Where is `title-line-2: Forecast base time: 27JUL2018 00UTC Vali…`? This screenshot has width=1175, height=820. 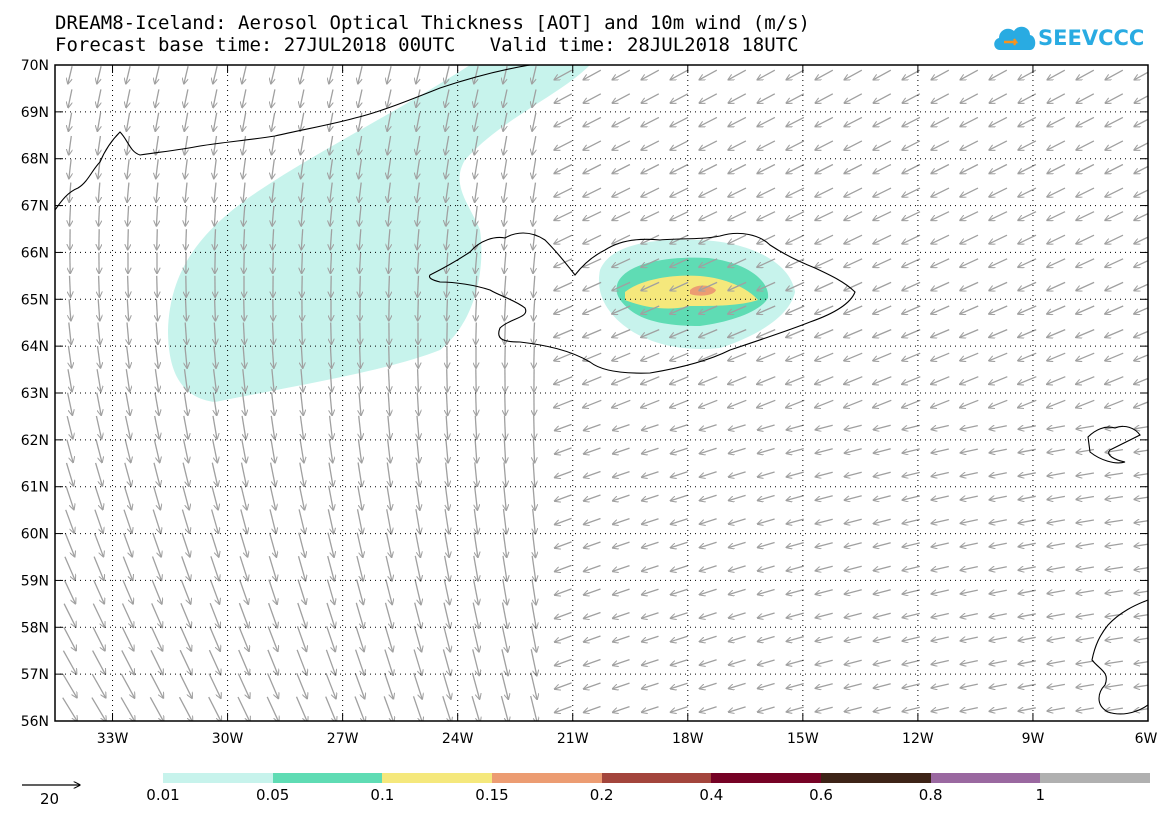 title-line-2: Forecast base time: 27JUL2018 00UTC Vali… is located at coordinates (427, 45).